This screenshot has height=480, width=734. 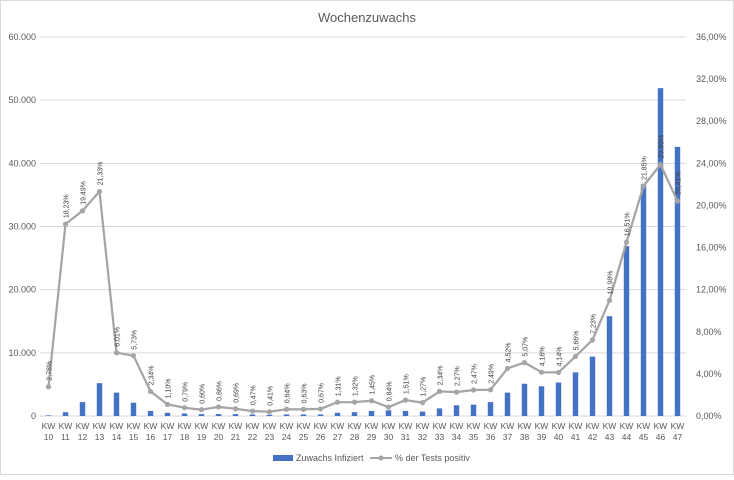 I want to click on positivity-data-label: 6,01%, so click(x=118, y=337).